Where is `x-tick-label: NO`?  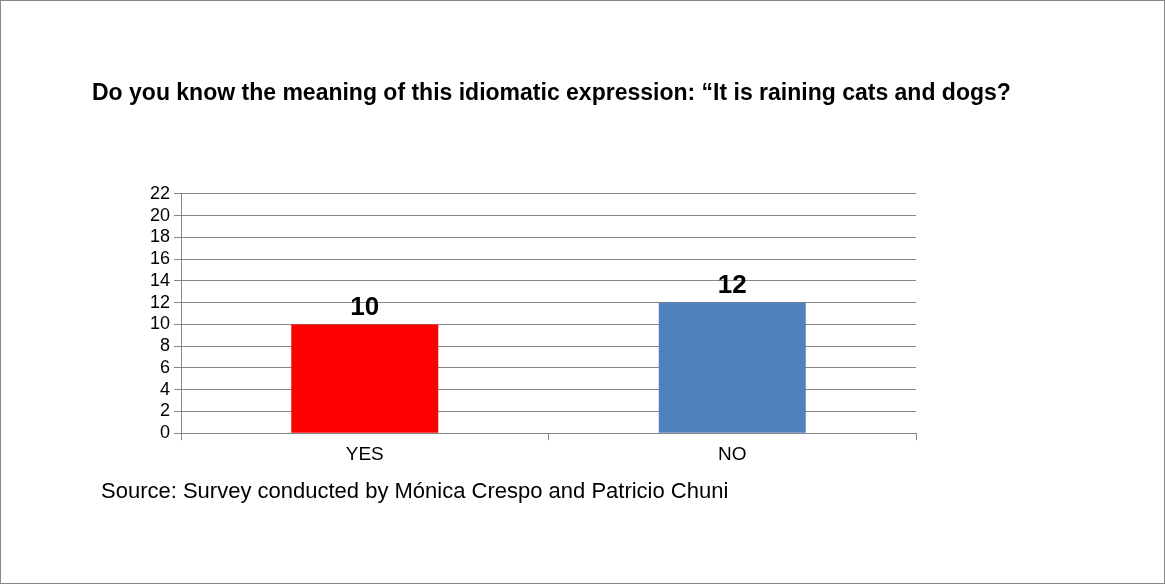 x-tick-label: NO is located at coordinates (732, 453).